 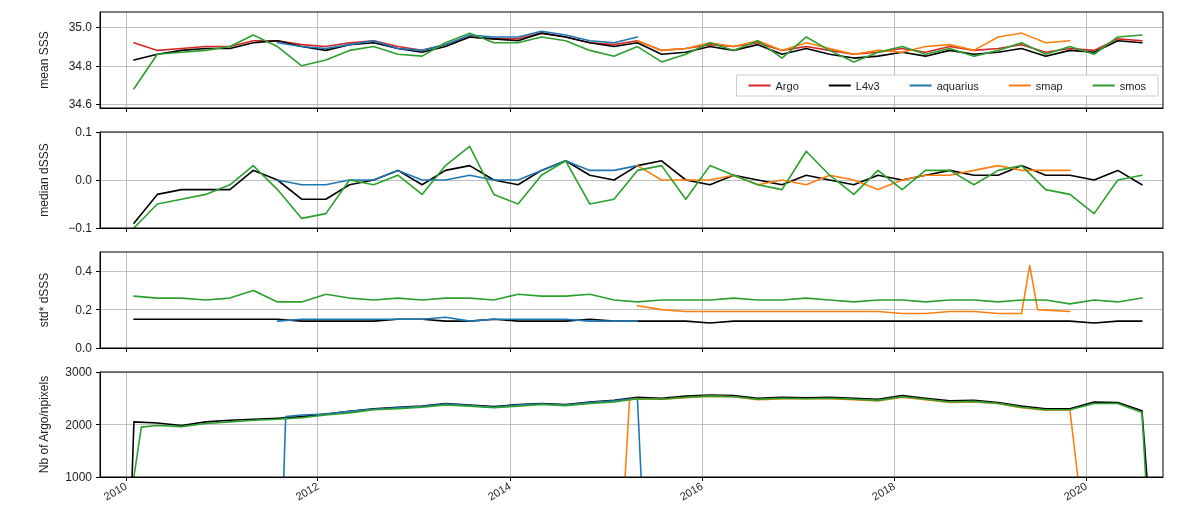 What do you see at coordinates (44, 180) in the screenshot?
I see `y-axis-title: median dSSS` at bounding box center [44, 180].